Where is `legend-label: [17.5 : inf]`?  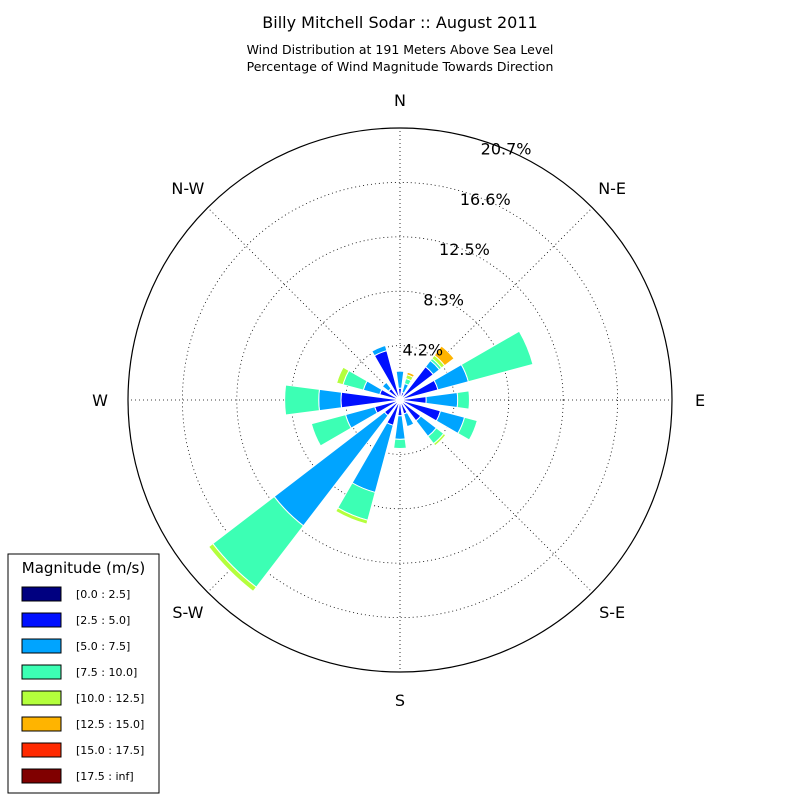
legend-label: [17.5 : inf] is located at coordinates (105, 776).